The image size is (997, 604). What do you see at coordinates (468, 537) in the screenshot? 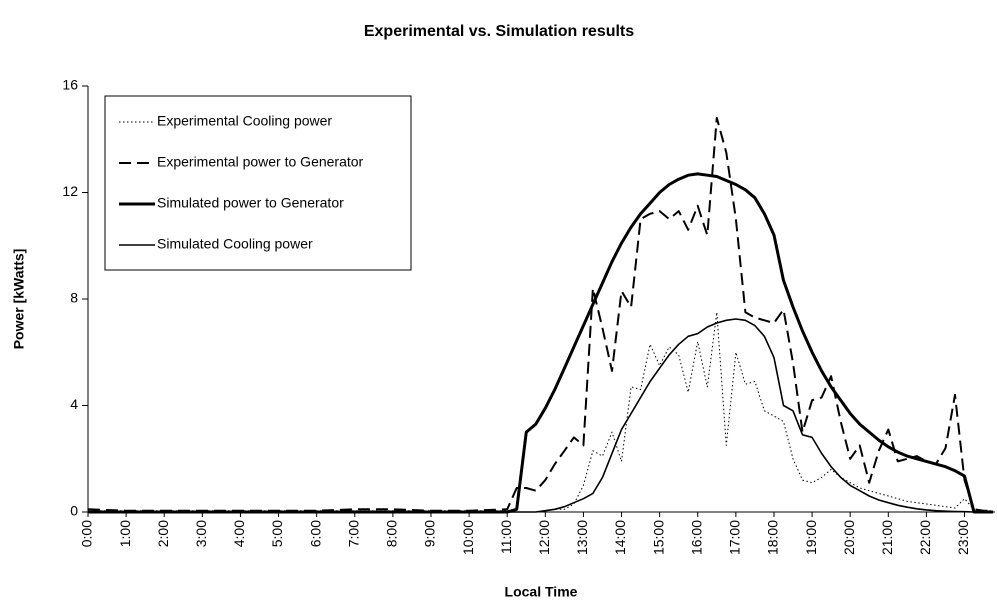
I see `x-tick-label: 10:00` at bounding box center [468, 537].